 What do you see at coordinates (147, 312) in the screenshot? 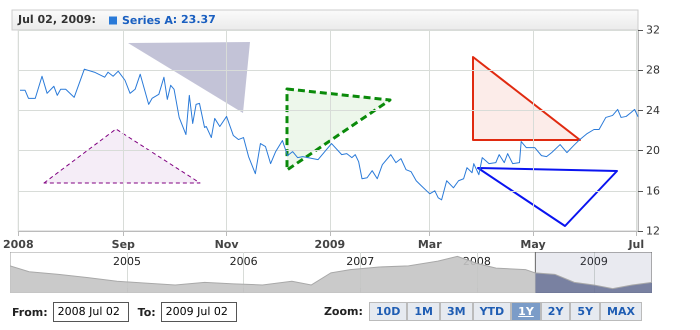
I see `text: To:` at bounding box center [147, 312].